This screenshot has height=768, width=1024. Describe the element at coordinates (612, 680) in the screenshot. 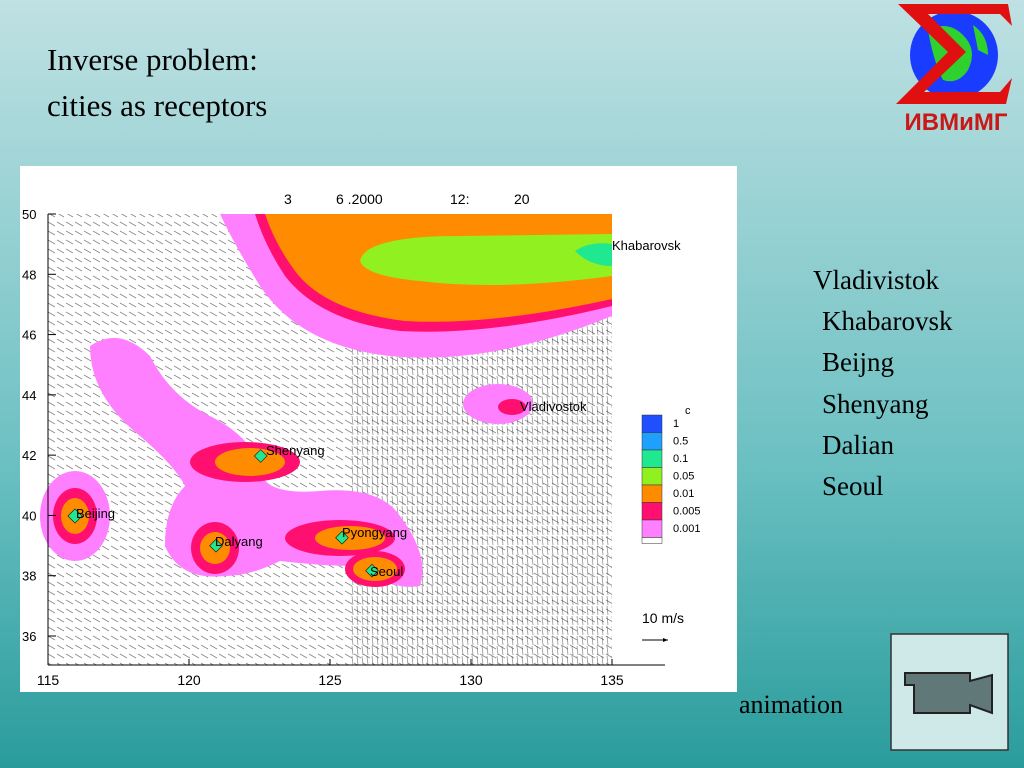

I see `x-tick-label: 135` at that location.